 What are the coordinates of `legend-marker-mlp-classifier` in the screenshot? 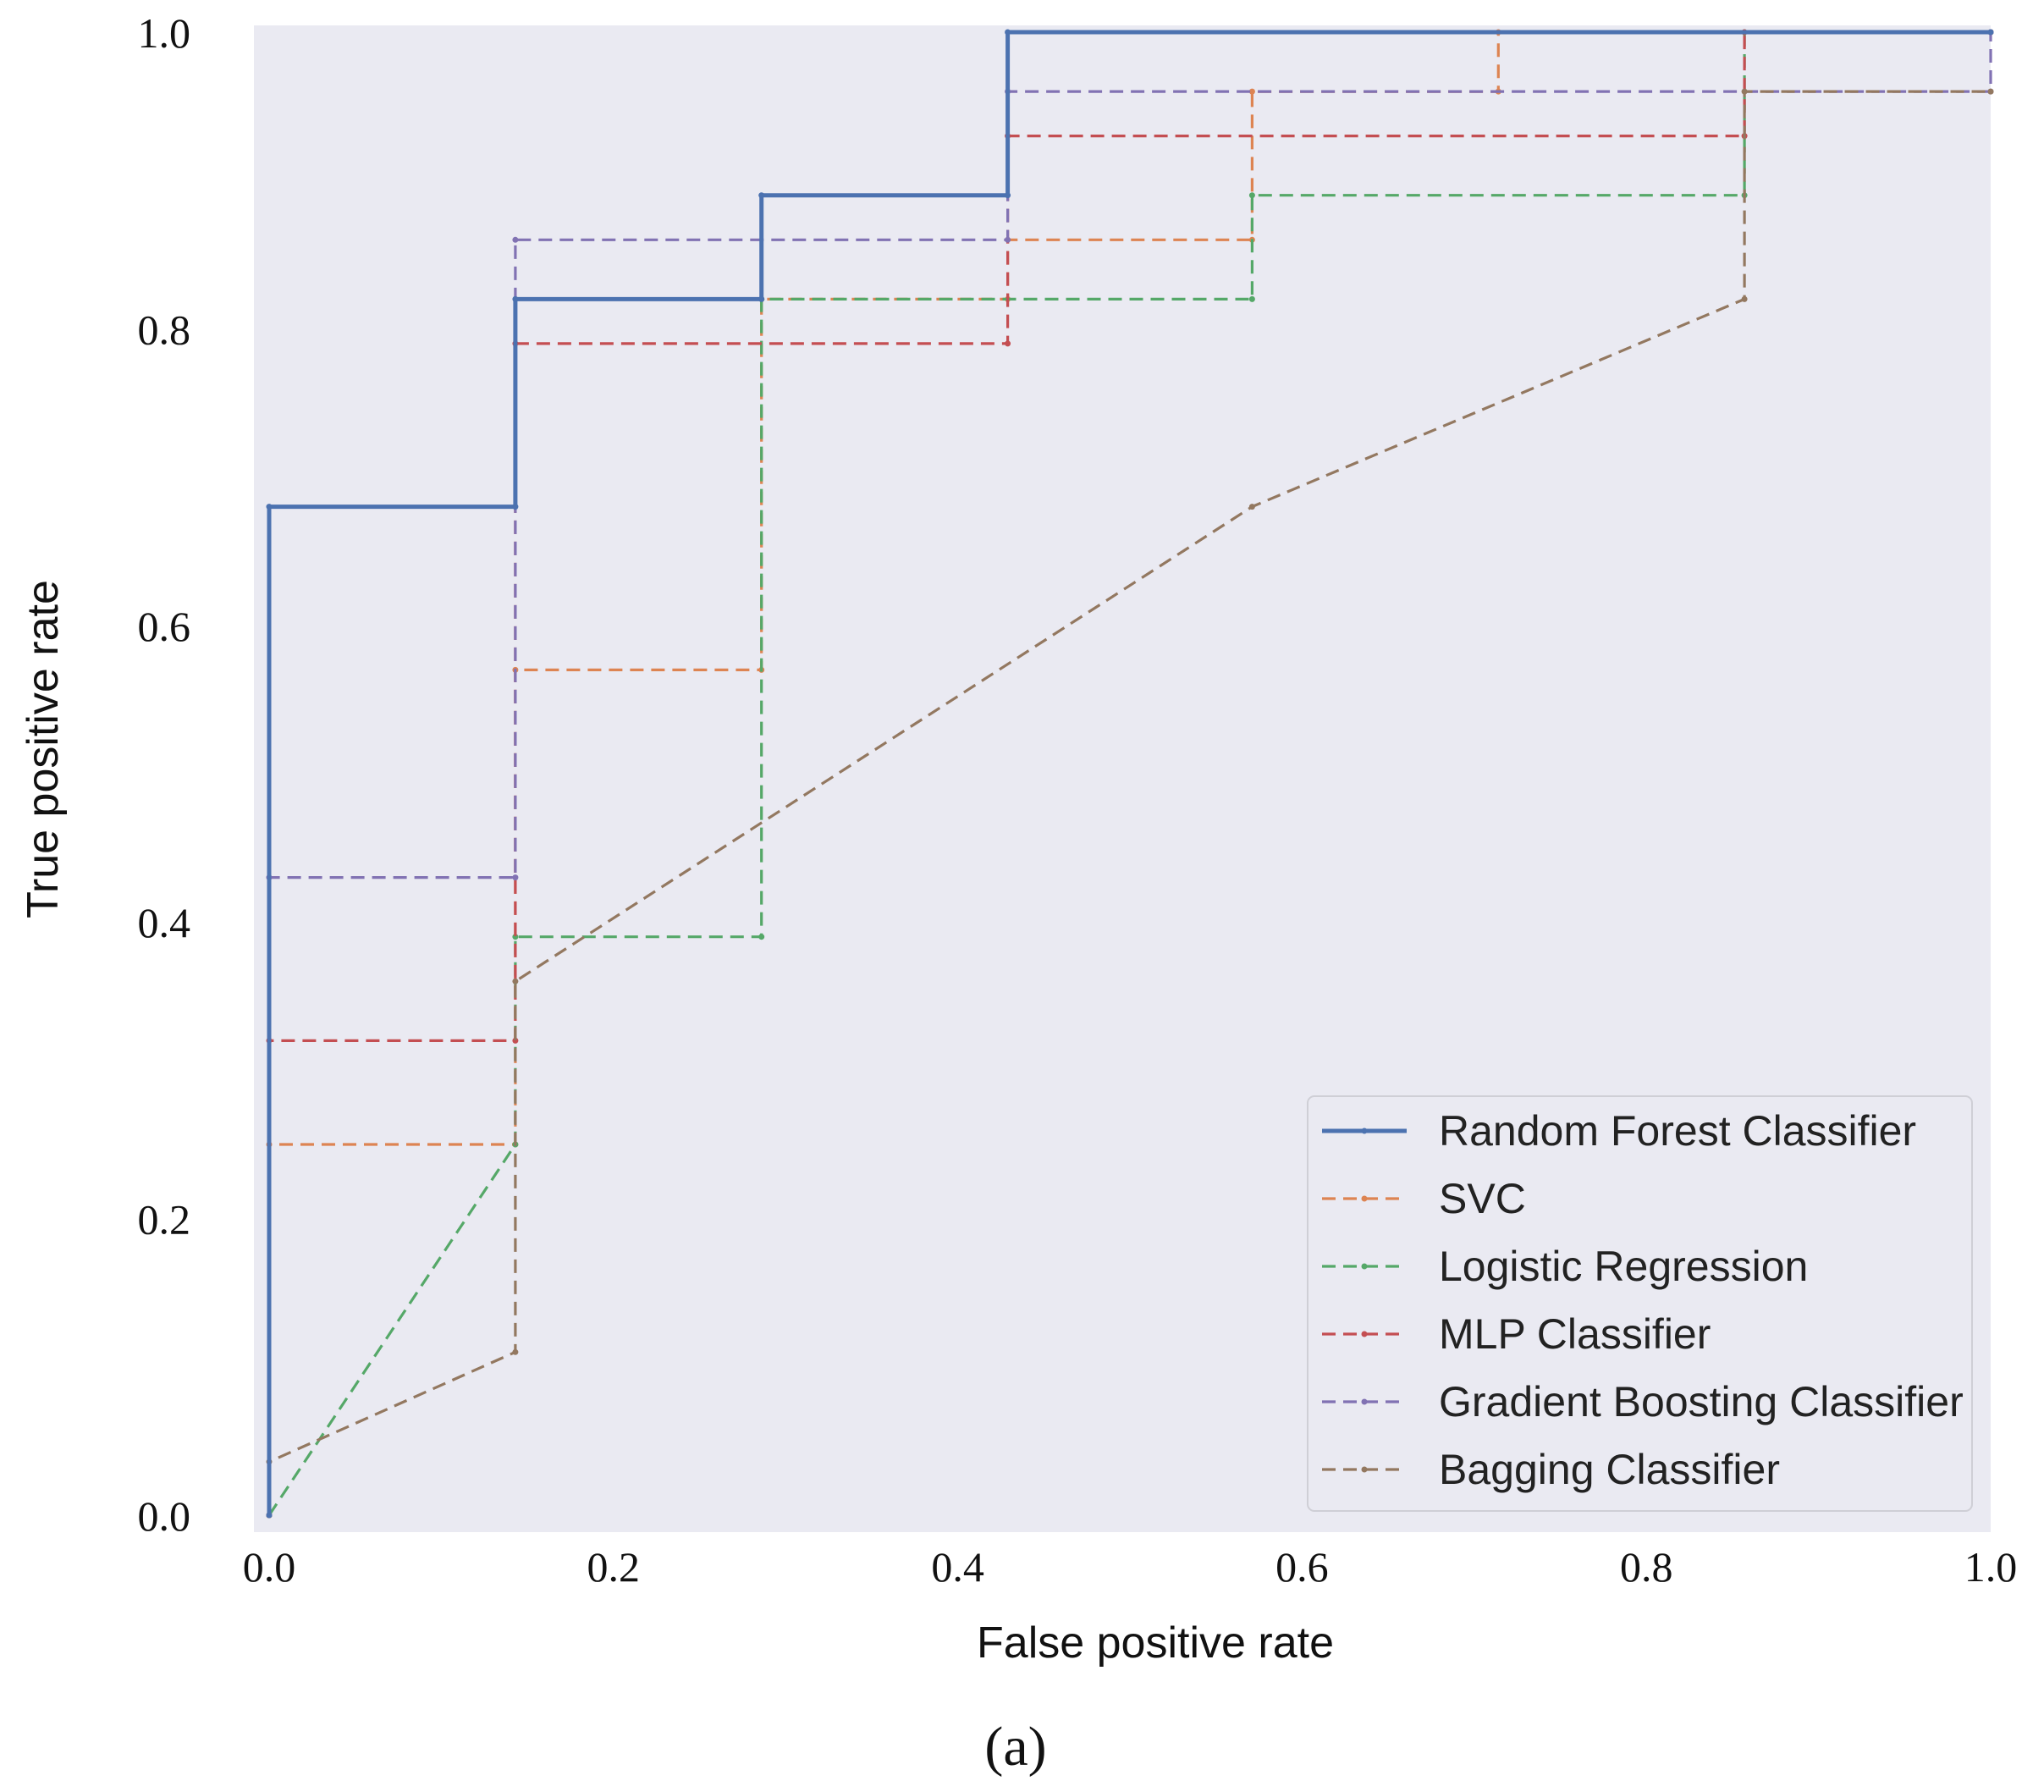 It's located at (1364, 1334).